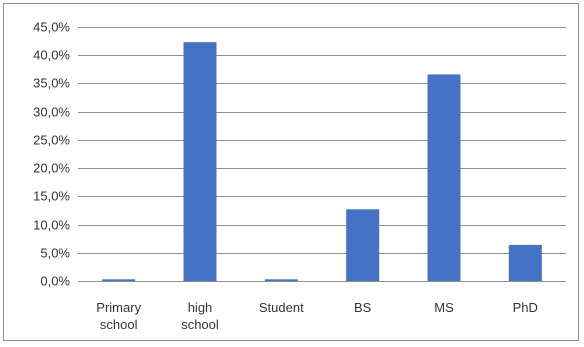  Describe the element at coordinates (51, 112) in the screenshot. I see `y-tick-label: 30,0%` at that location.